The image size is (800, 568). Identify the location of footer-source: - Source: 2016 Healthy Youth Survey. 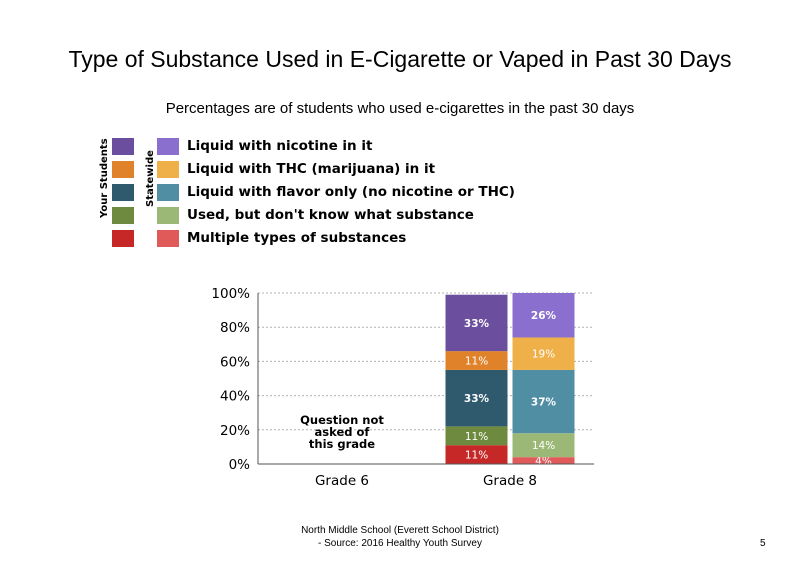
(400, 543).